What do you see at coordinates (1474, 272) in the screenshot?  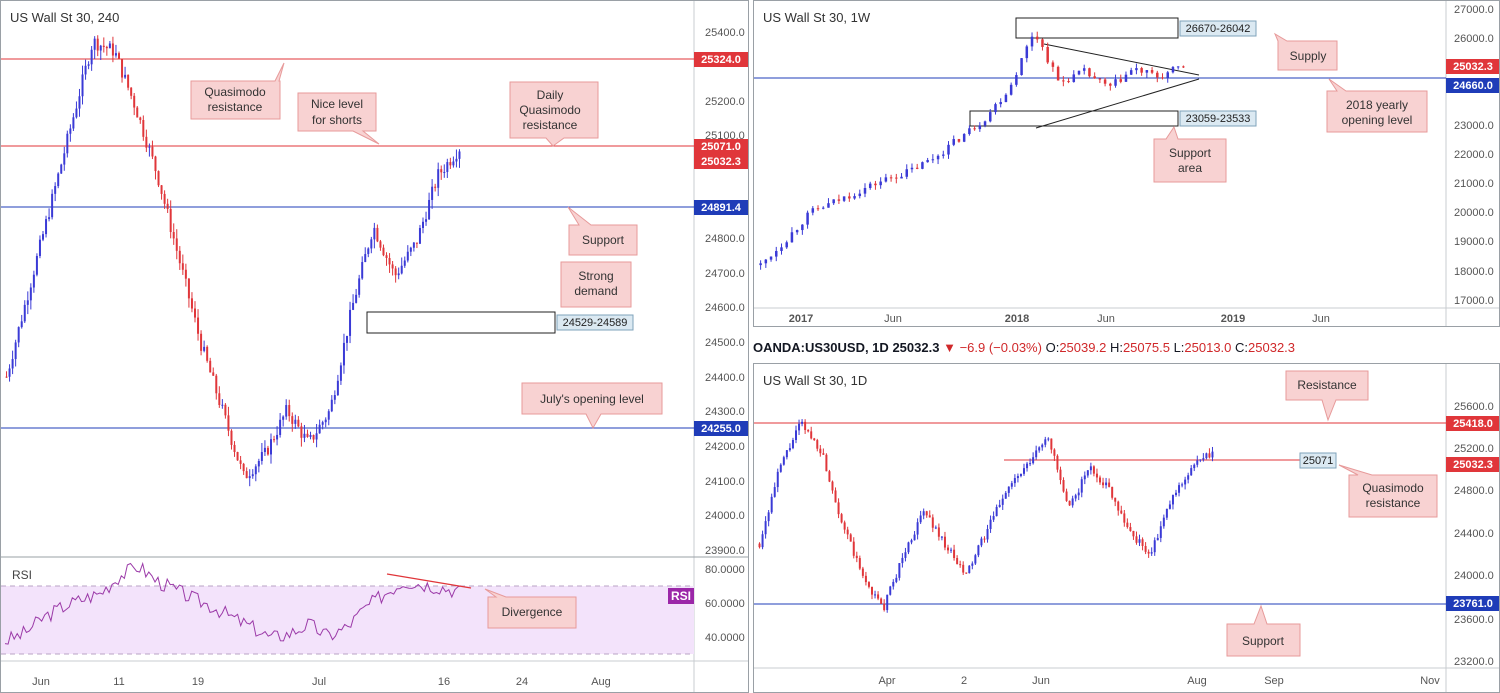 I see `y-tick: 18000.0` at bounding box center [1474, 272].